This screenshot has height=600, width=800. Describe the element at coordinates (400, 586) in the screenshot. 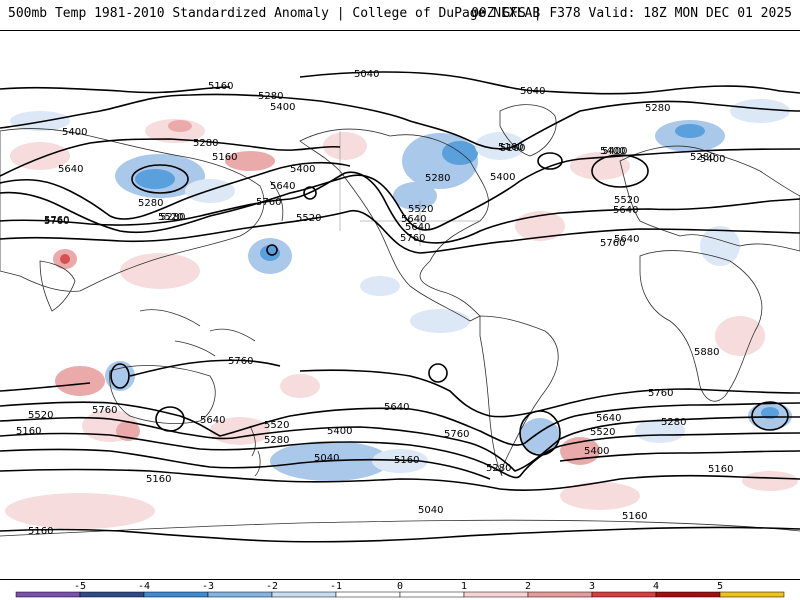

I see `colorbar-tick-label: 0` at that location.